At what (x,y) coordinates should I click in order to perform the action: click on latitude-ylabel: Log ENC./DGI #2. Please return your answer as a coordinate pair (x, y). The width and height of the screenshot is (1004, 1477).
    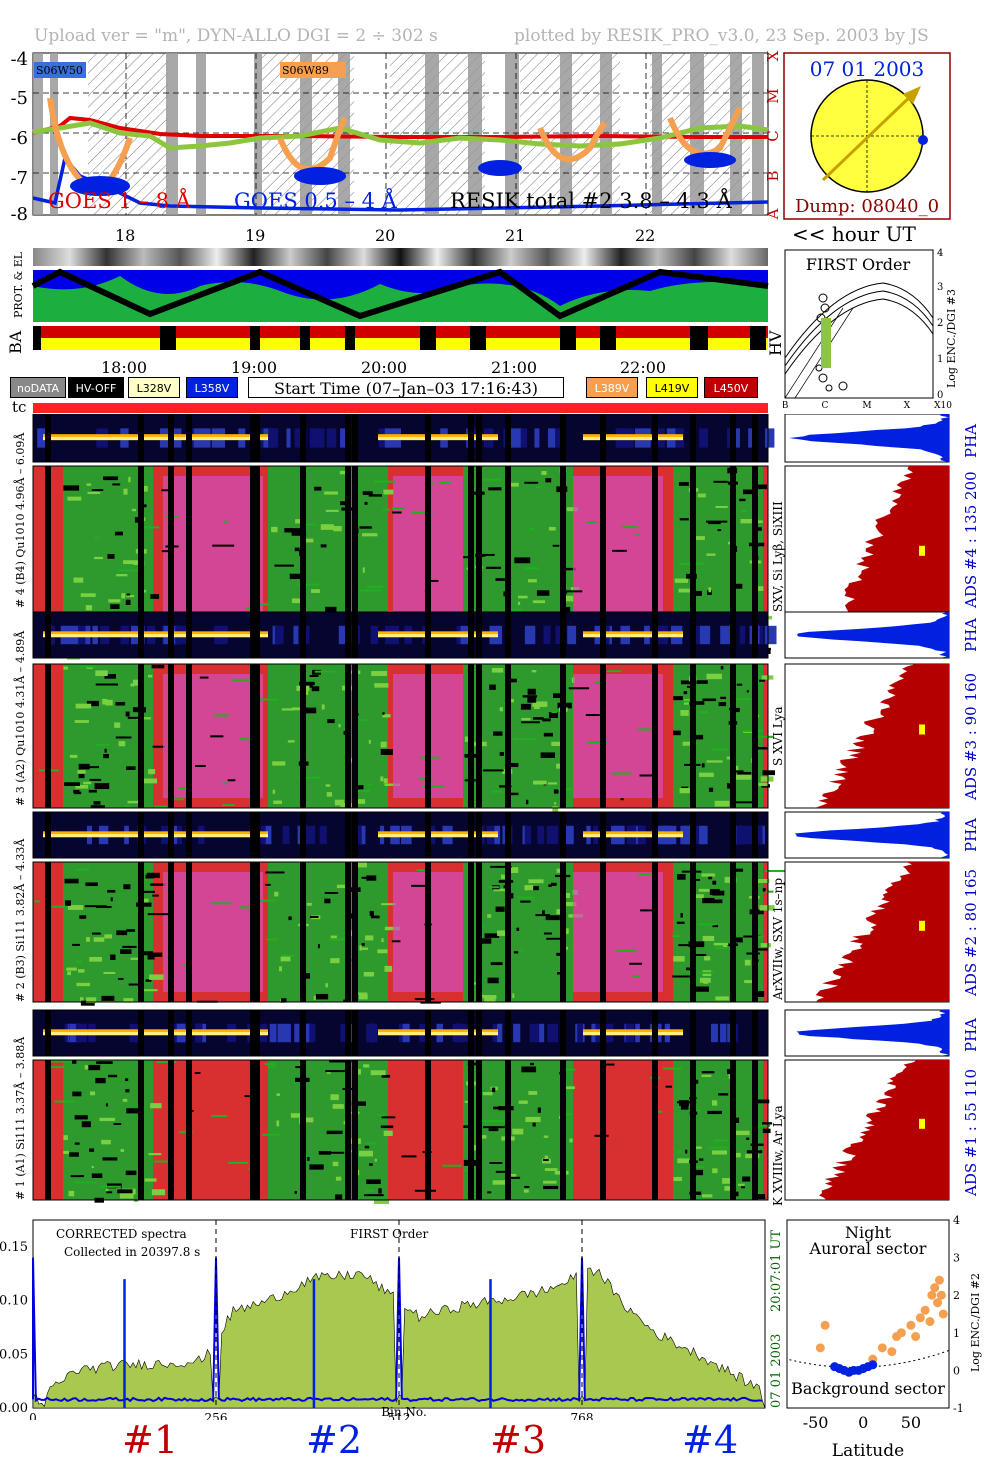
    Looking at the image, I should click on (975, 1322).